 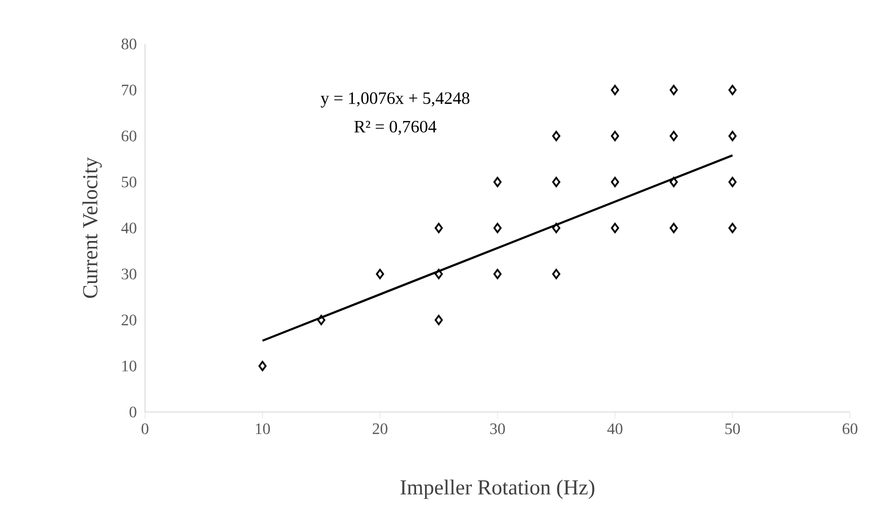 I want to click on y-tick-label: 70, so click(x=129, y=90).